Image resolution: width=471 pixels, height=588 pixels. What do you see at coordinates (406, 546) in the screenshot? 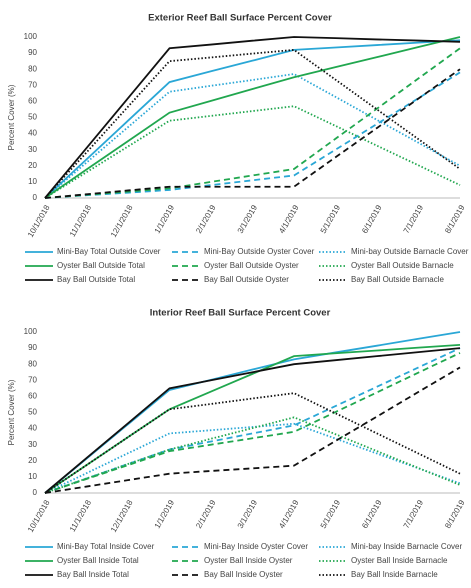
I see `legend-label: Mini-bay Inside Barnacle Cover` at bounding box center [406, 546].